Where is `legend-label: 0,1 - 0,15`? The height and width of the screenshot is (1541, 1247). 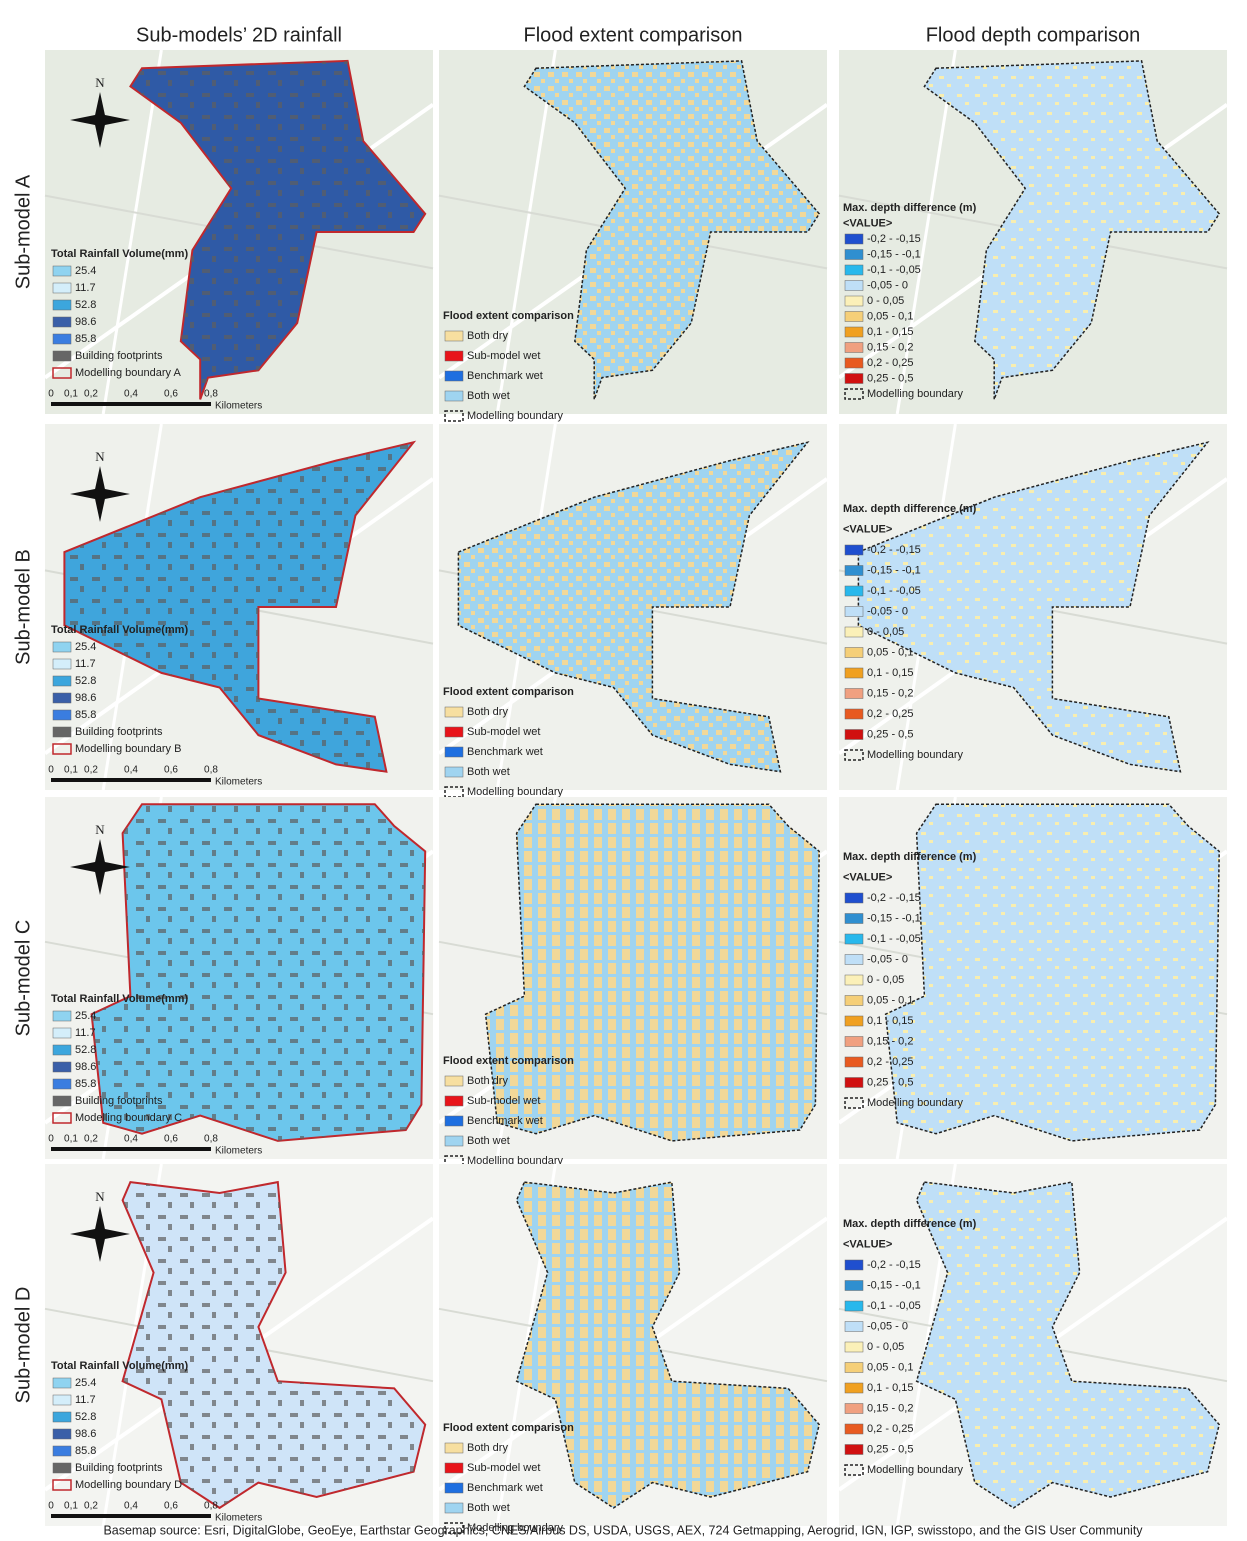
legend-label: 0,1 - 0,15 is located at coordinates (890, 1021).